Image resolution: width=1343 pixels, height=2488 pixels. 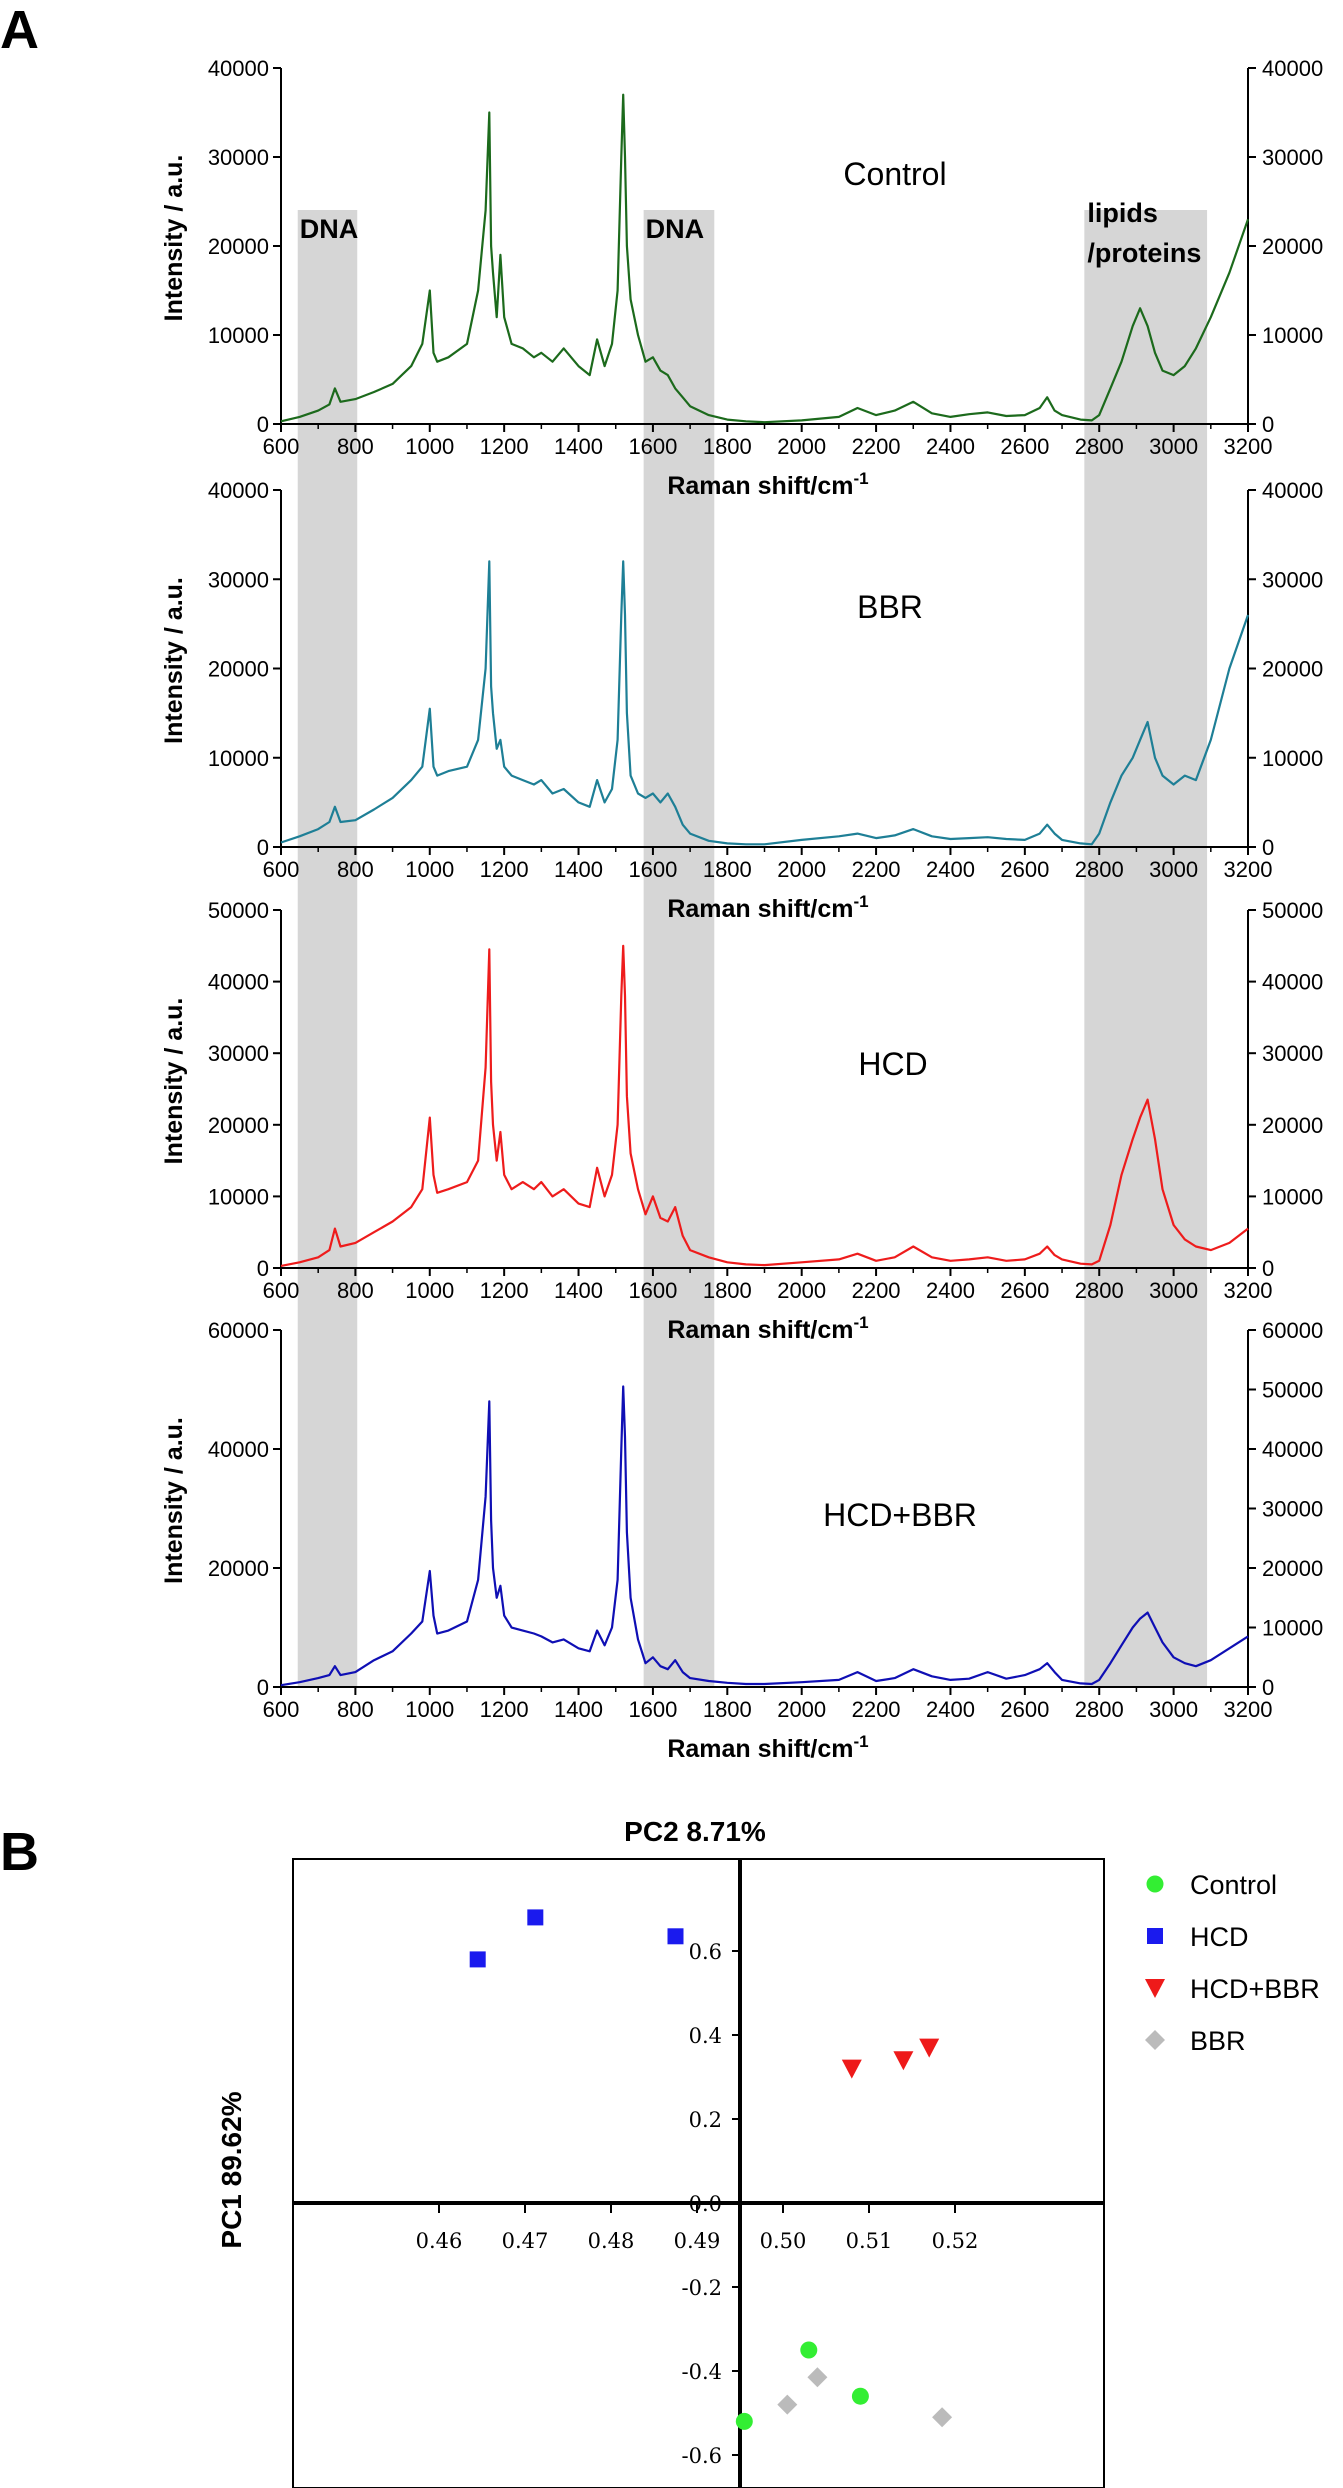 What do you see at coordinates (876, 869) in the screenshot?
I see `x-tick-label: 2200` at bounding box center [876, 869].